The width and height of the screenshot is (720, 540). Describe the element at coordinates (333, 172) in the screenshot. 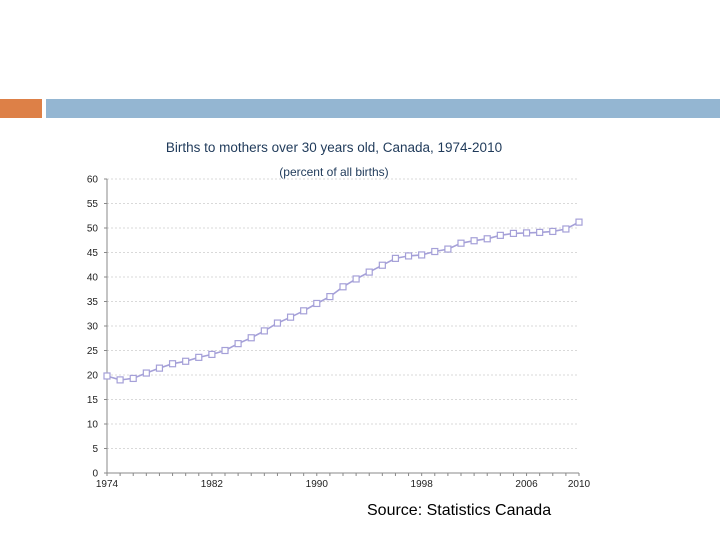

I see `chart-subtitle: (percent of all births)` at that location.